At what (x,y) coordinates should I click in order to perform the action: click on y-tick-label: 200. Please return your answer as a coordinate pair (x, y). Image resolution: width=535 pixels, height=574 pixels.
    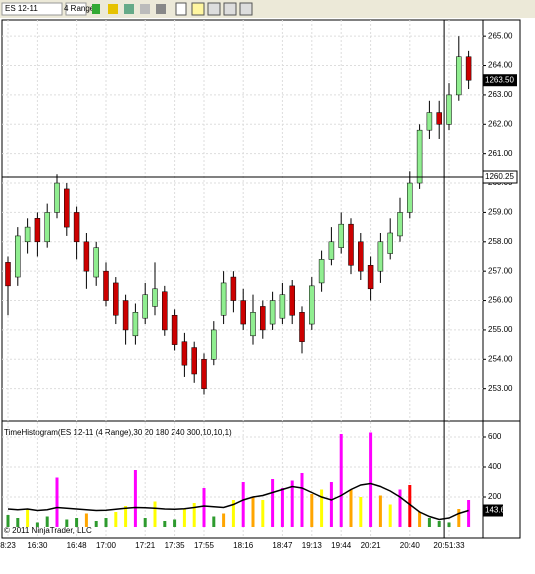
    Looking at the image, I should click on (495, 496).